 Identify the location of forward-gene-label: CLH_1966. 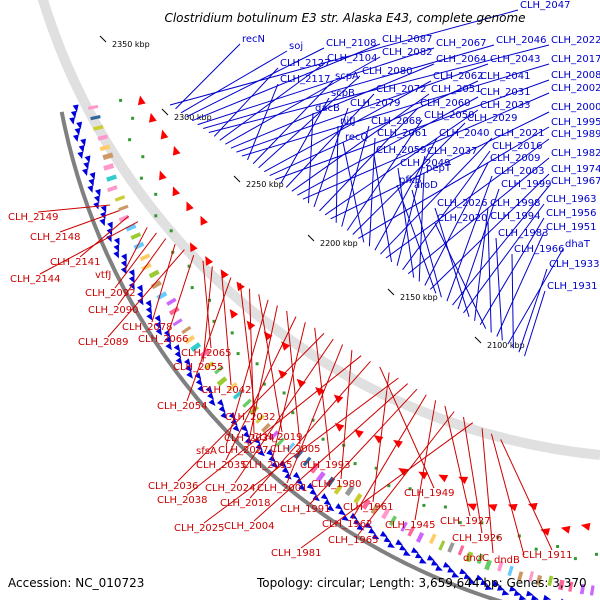
(539, 249).